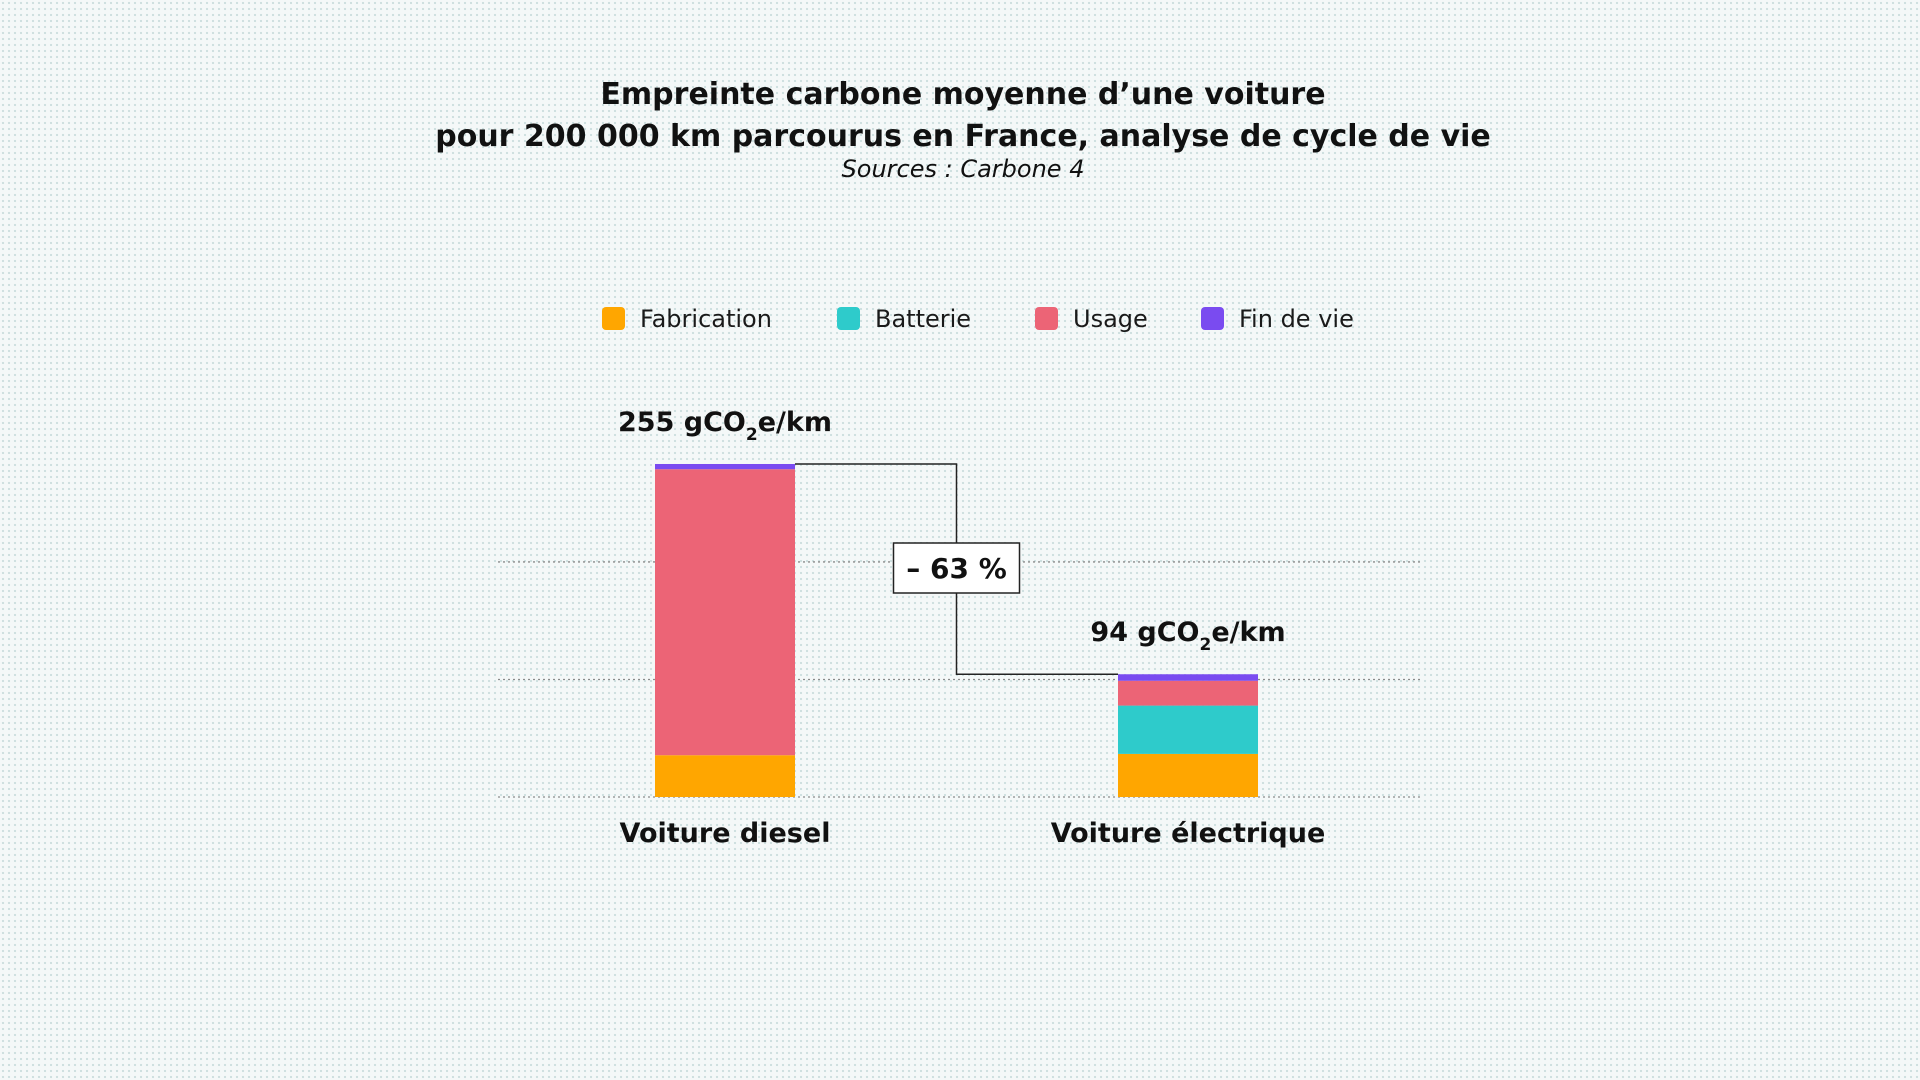  What do you see at coordinates (1187, 636) in the screenshot?
I see `total-label-voiture-electrique: 94 gCO2e/km` at bounding box center [1187, 636].